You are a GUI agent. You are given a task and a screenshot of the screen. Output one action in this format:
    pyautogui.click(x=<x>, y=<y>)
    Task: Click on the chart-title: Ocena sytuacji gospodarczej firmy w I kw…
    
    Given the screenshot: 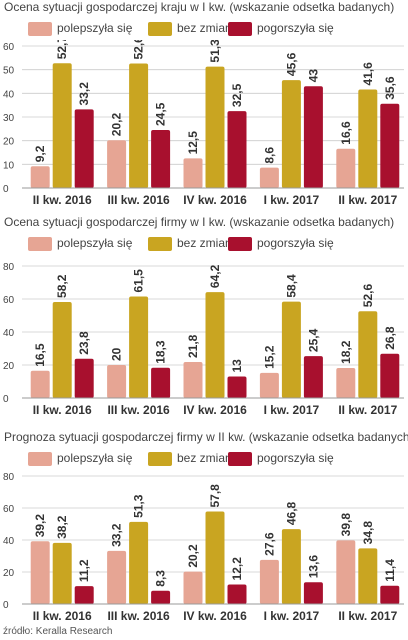 What is the action you would take?
    pyautogui.click(x=199, y=222)
    